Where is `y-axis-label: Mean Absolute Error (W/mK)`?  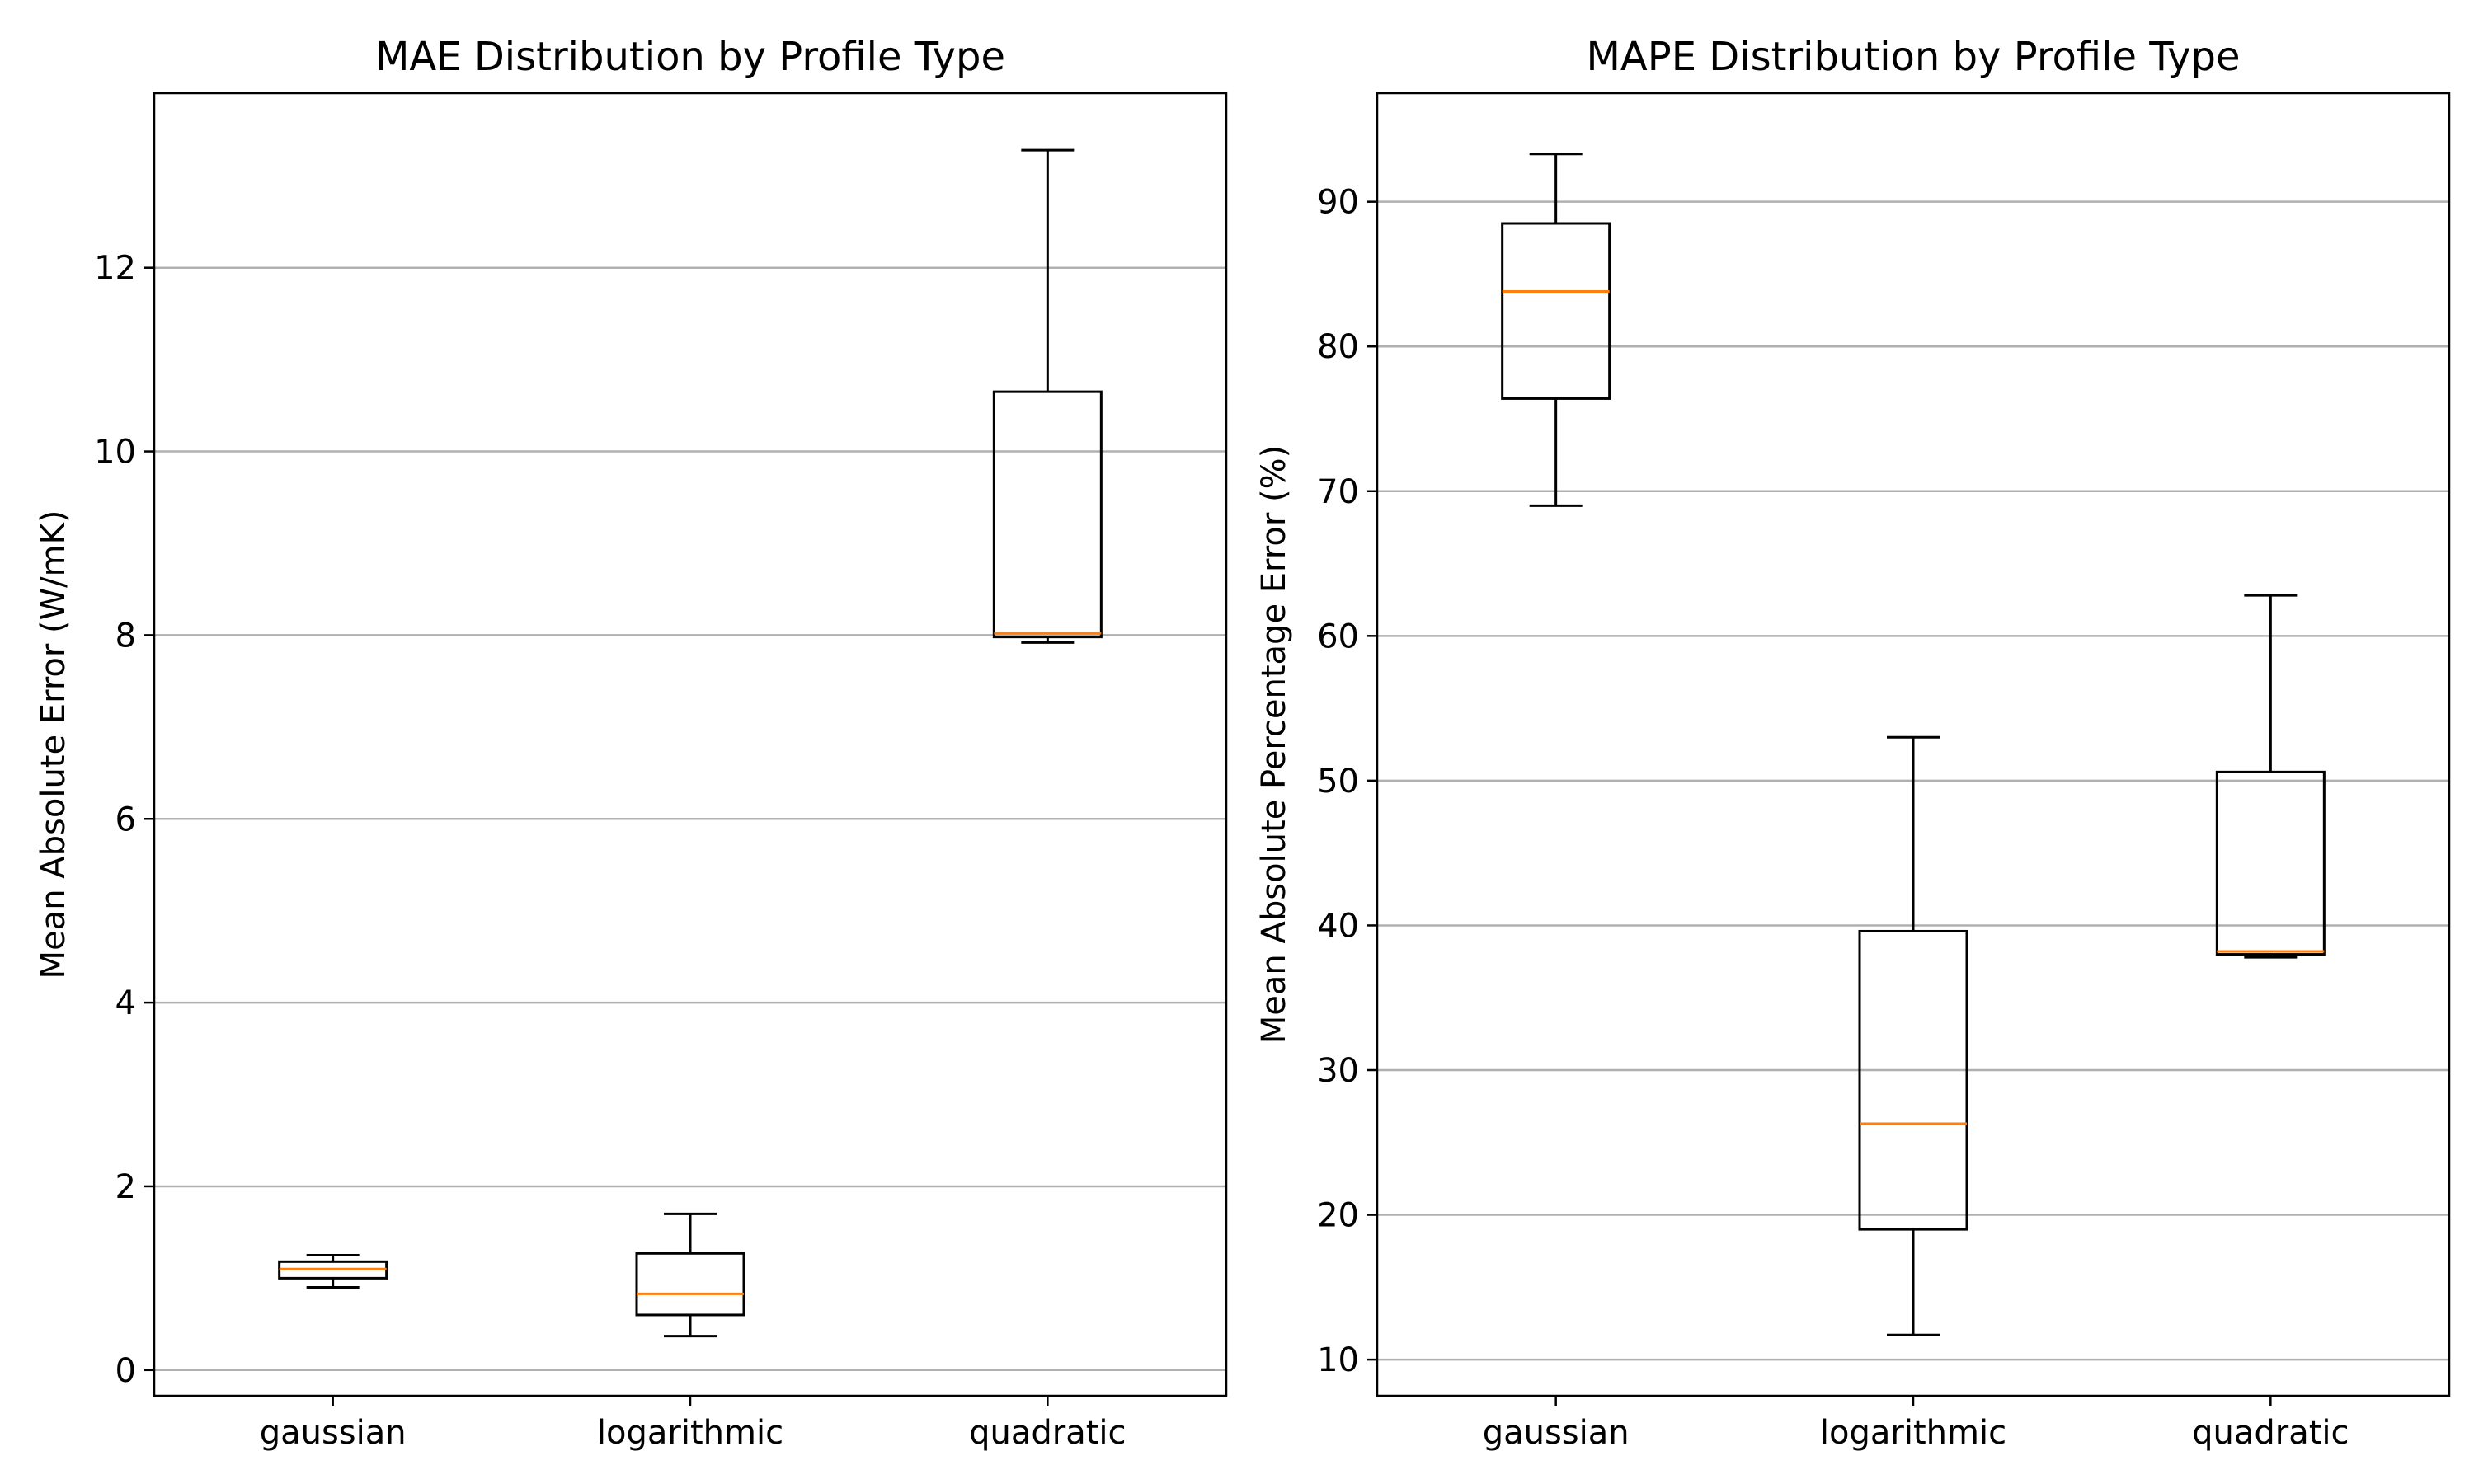 y-axis-label: Mean Absolute Error (W/mK) is located at coordinates (54, 744).